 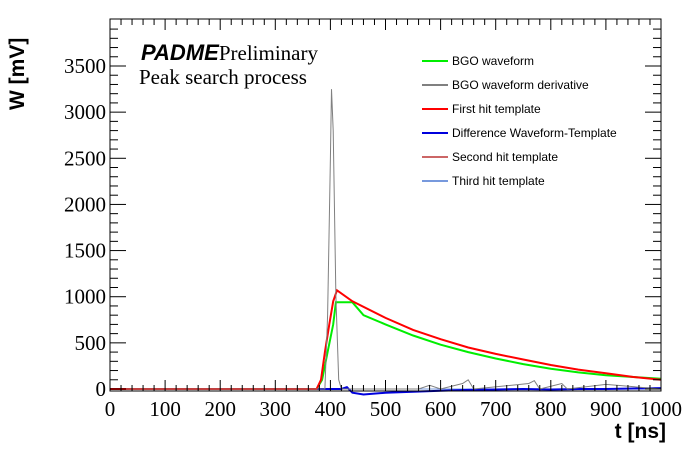 What do you see at coordinates (91, 343) in the screenshot?
I see `y-tick-label: 500` at bounding box center [91, 343].